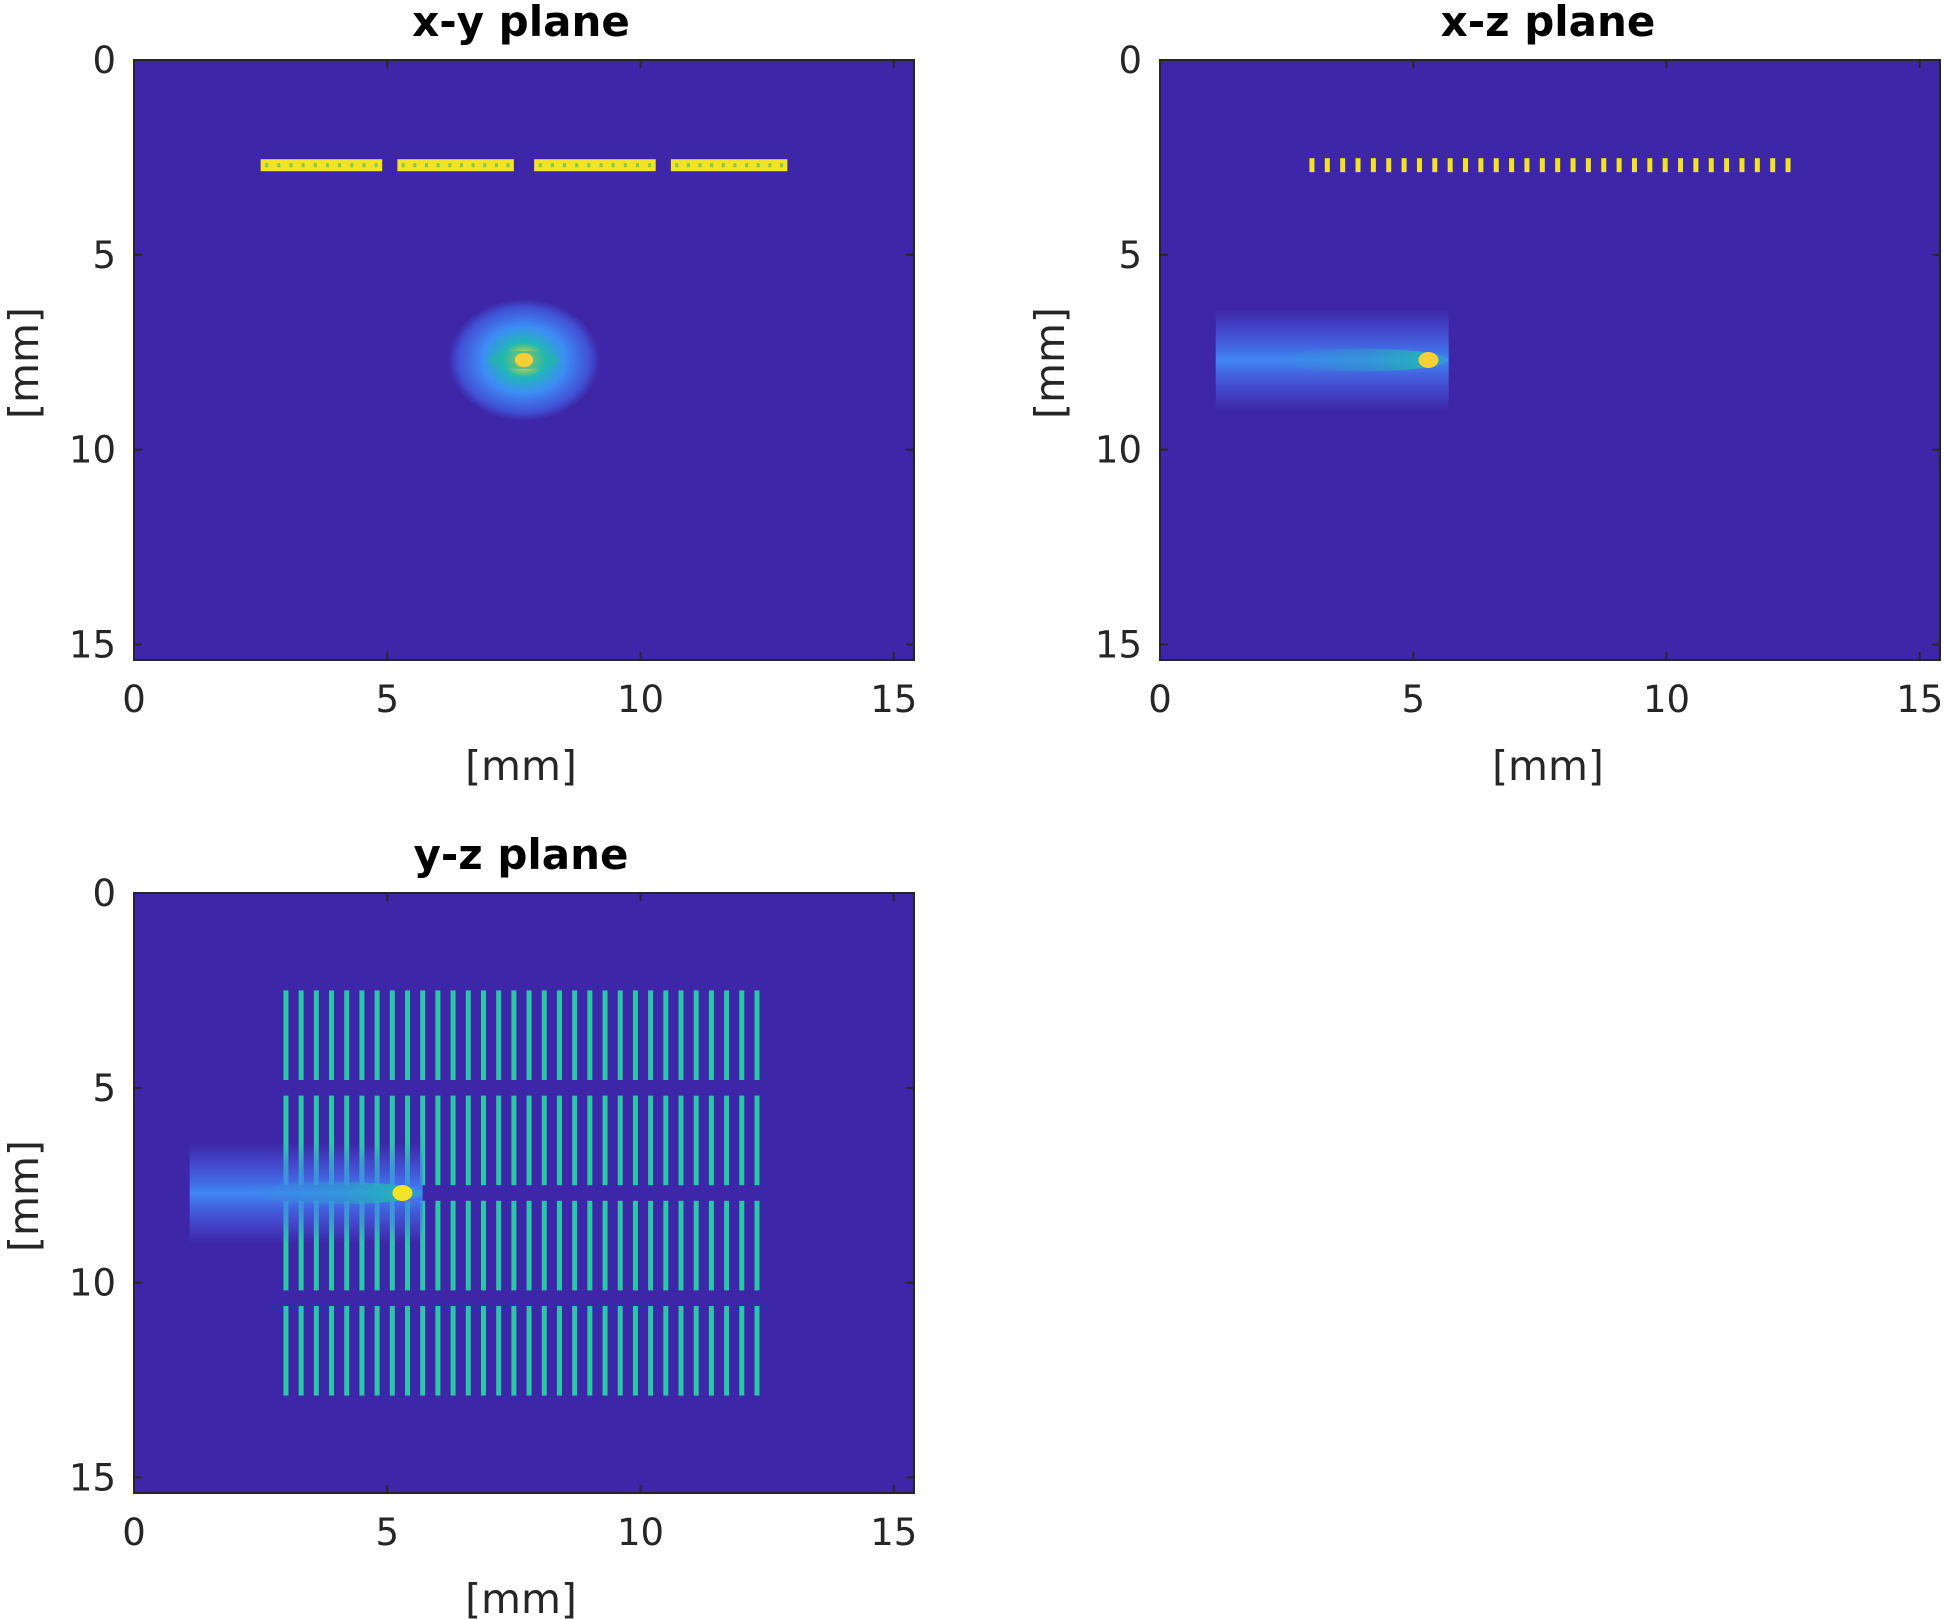 This screenshot has height=1619, width=1945. What do you see at coordinates (893, 699) in the screenshot?
I see `x-tick-label: 15` at bounding box center [893, 699].